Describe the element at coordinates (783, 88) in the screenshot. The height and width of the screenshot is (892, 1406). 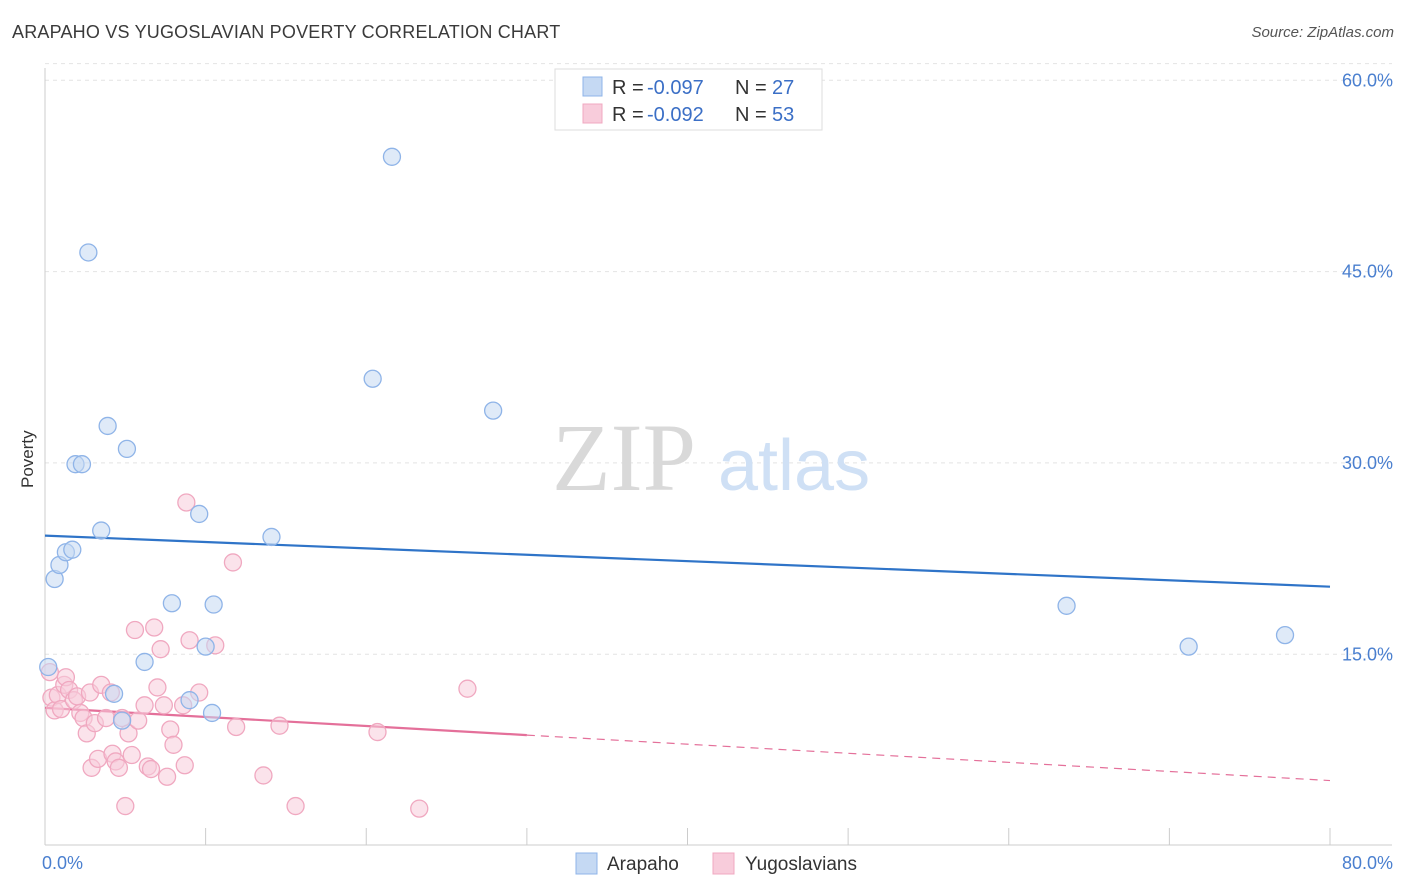
I see `legend-n-value-arapaho: 27` at that location.